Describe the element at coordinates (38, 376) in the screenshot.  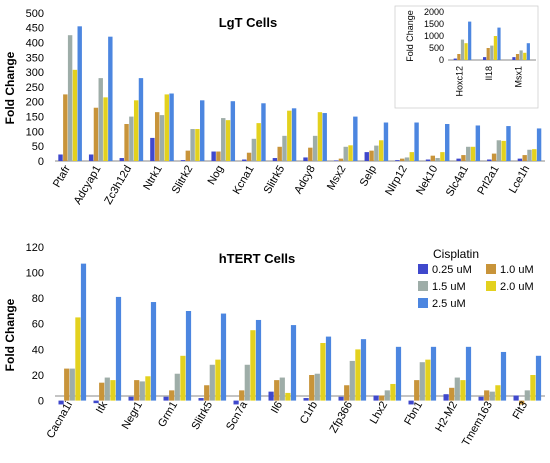
I see `htert-y-tick-label: 20` at that location.